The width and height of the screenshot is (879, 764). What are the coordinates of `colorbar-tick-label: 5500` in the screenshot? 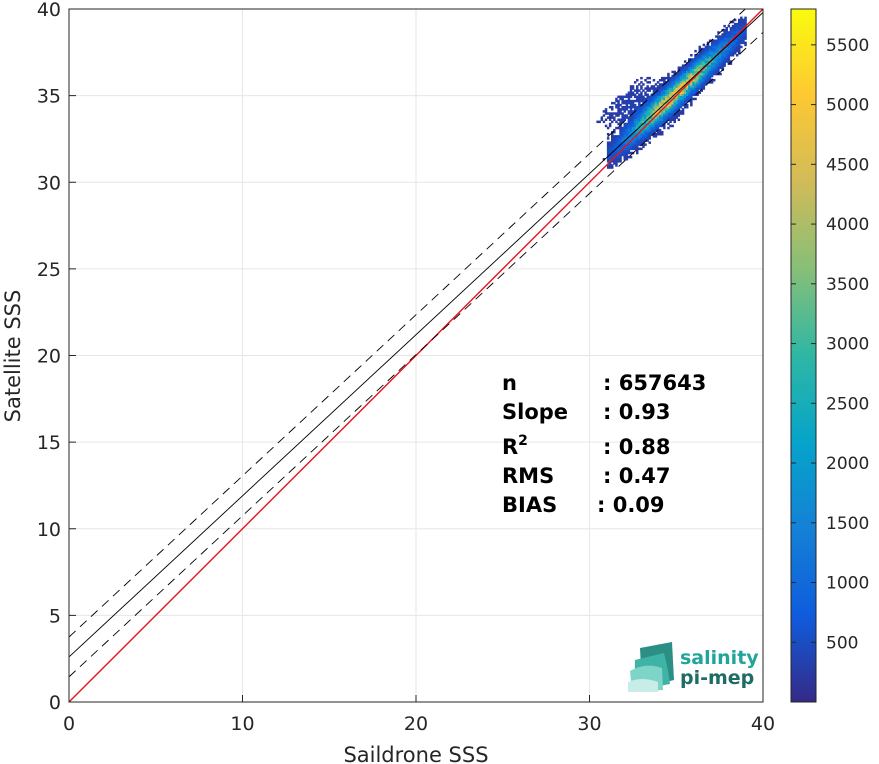 It's located at (847, 46).